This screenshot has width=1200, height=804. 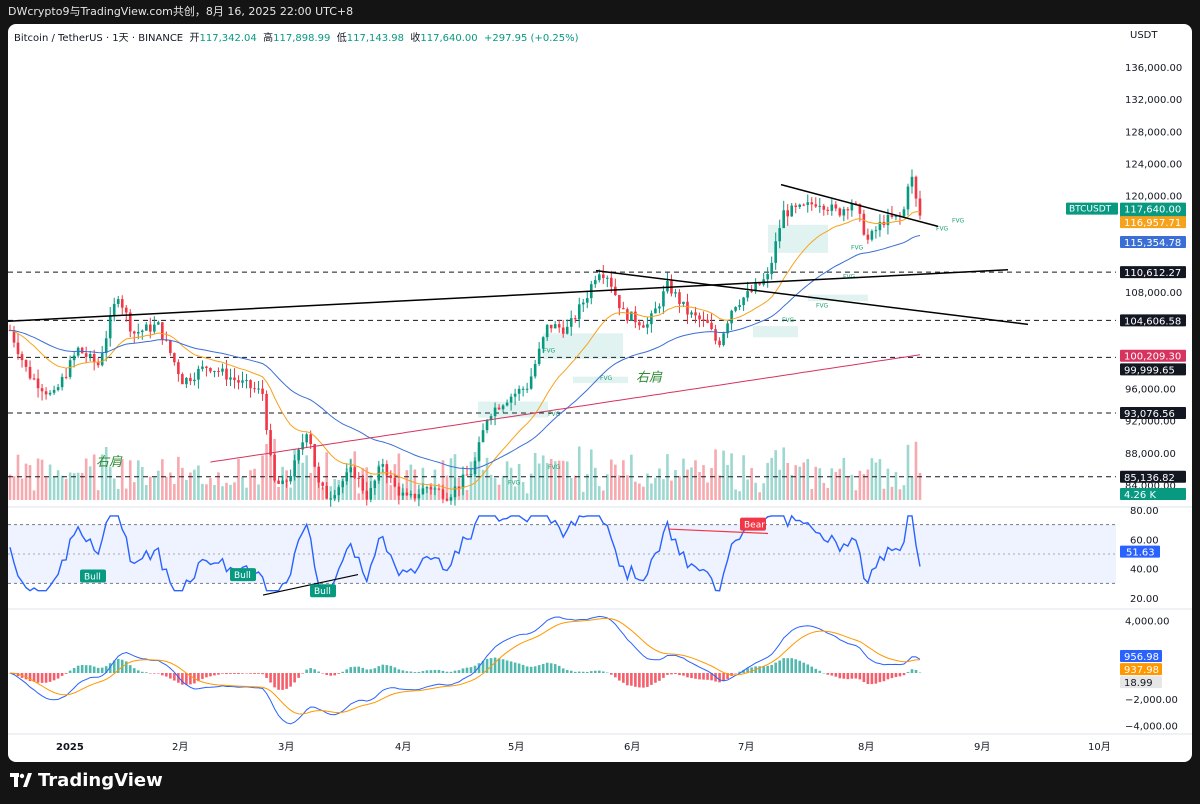 What do you see at coordinates (99, 38) in the screenshot?
I see `symbol-name: Bitcoin / TetherUS · 1天 · BINANCE` at bounding box center [99, 38].